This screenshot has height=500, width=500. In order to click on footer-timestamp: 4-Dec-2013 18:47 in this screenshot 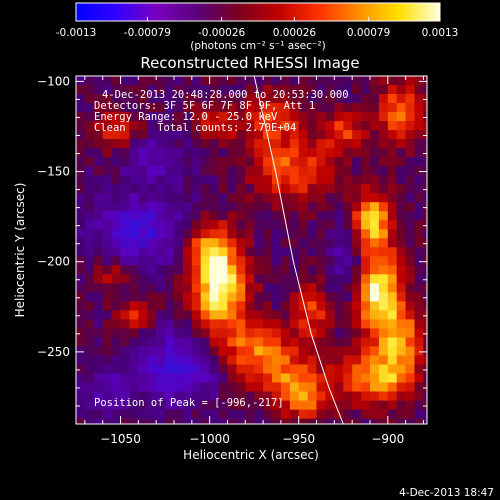, I will do `click(446, 493)`.